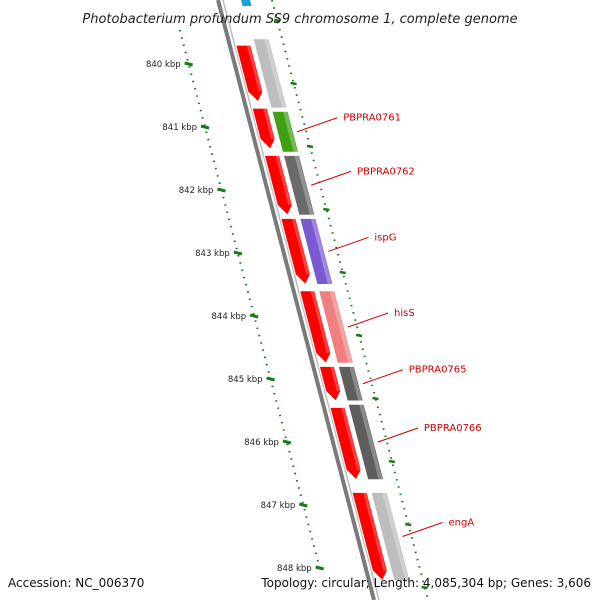 Image resolution: width=600 pixels, height=600 pixels. What do you see at coordinates (386, 171) in the screenshot?
I see `gene-label: PBPRA0762` at bounding box center [386, 171].